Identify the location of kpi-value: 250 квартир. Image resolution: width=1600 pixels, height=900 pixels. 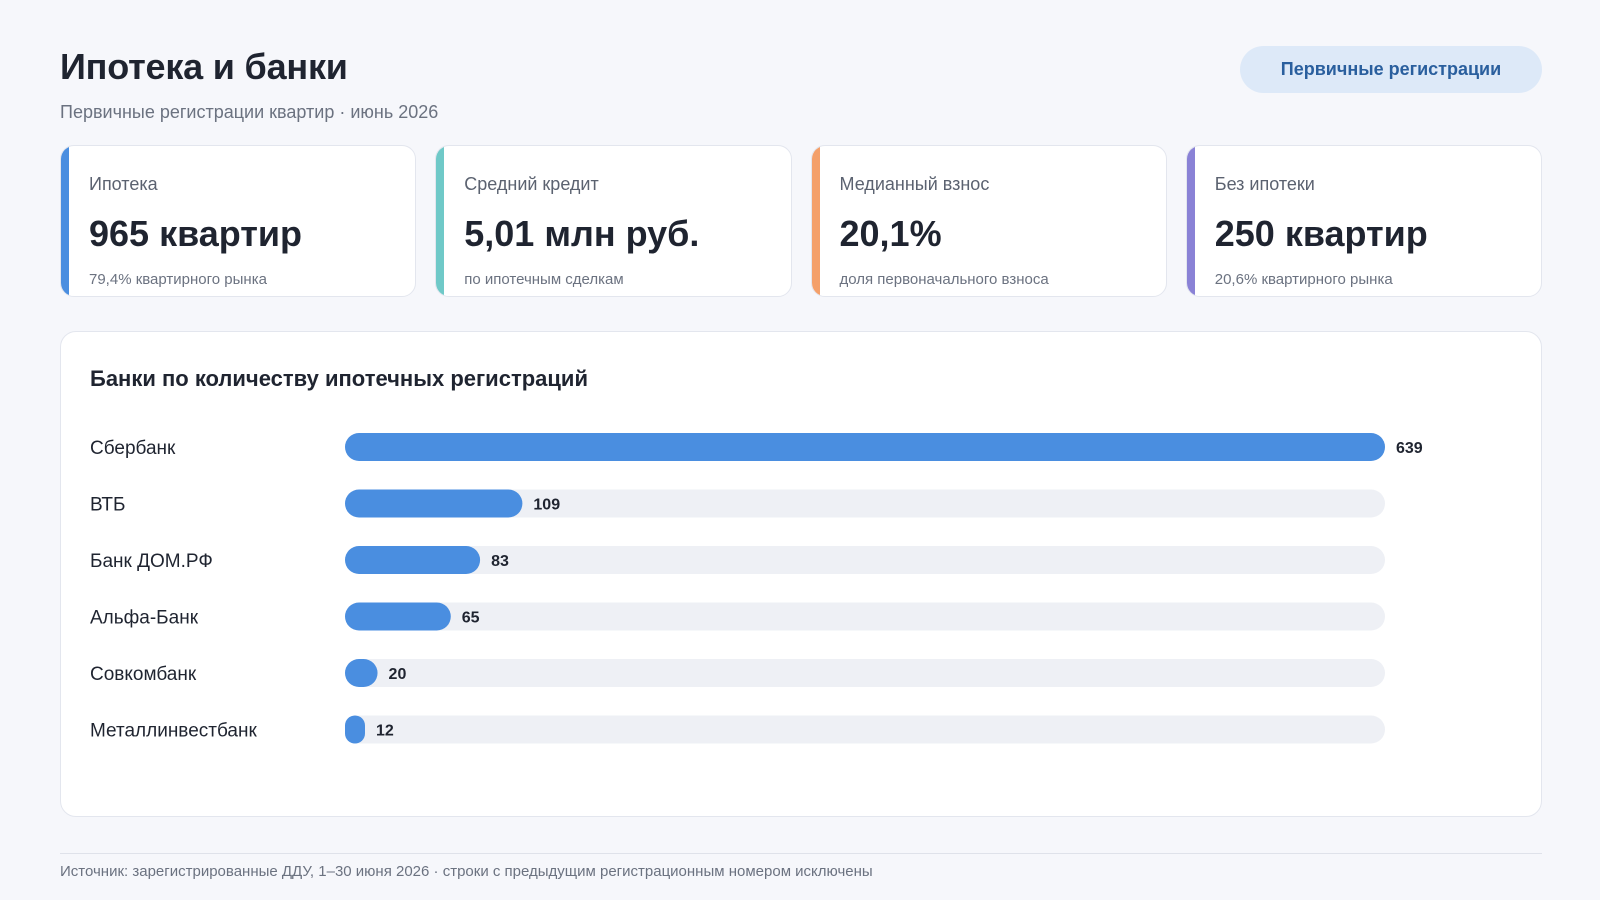
(1321, 233).